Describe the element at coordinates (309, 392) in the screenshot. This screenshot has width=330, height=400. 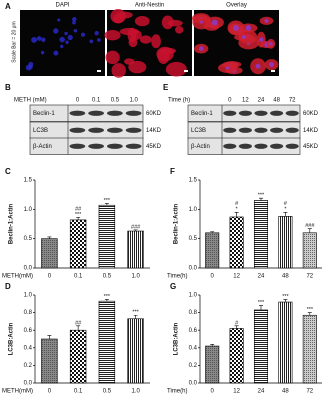
I see `x-tick-label: 72` at that location.